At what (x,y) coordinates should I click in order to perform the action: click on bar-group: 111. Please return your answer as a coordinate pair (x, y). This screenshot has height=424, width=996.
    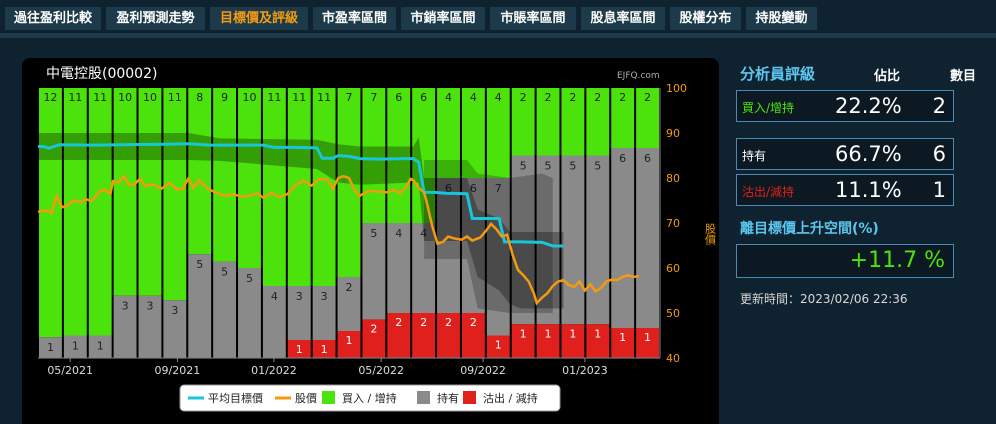
    Looking at the image, I should click on (100, 223).